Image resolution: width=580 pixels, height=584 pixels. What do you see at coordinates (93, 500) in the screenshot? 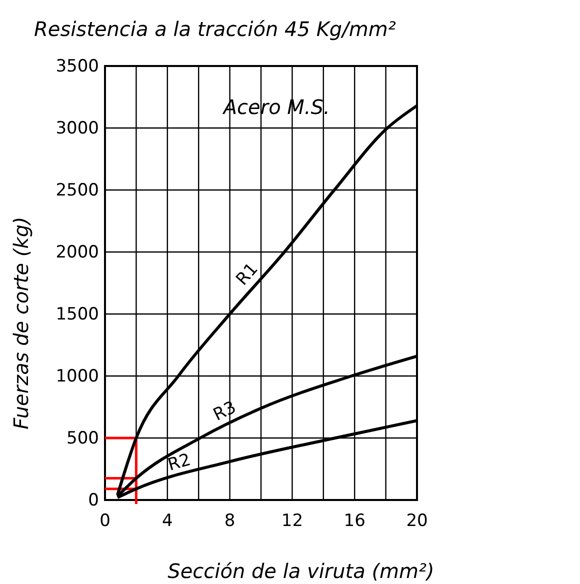
I see `y-tick-label: 0` at bounding box center [93, 500].